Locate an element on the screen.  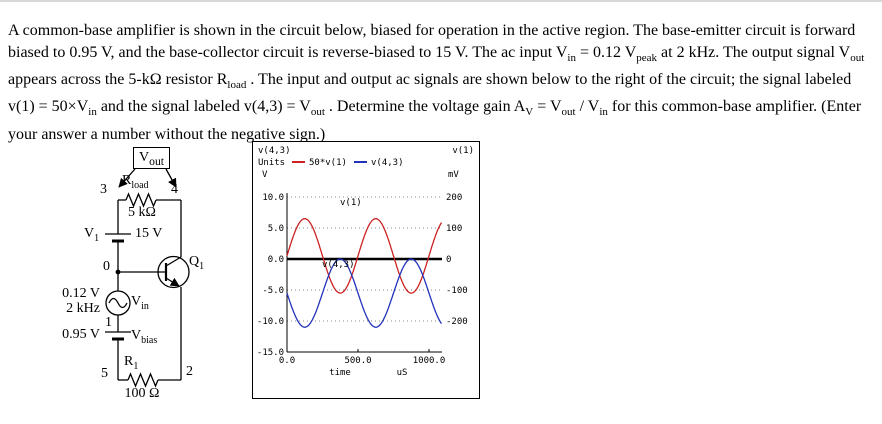
curve-inplot-label: v(4,3) is located at coordinates (338, 265).